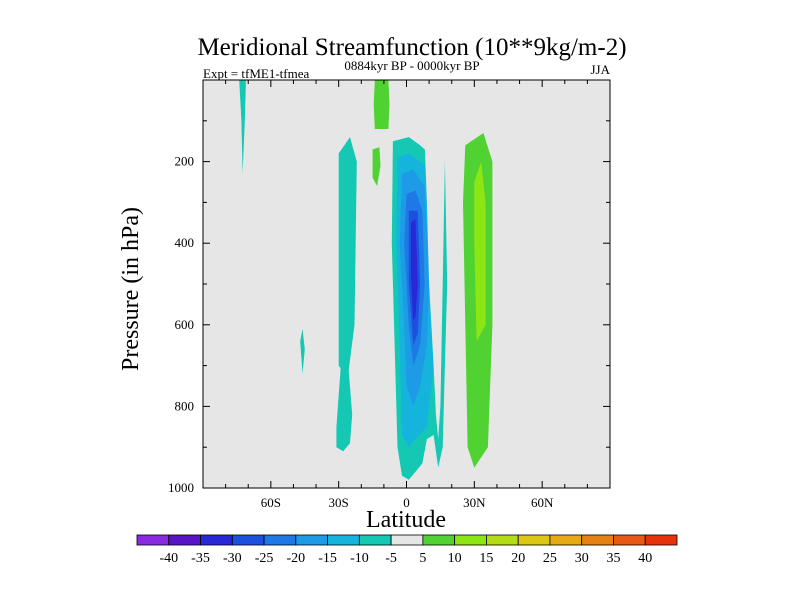 The height and width of the screenshot is (600, 800). I want to click on x-tick-label-0: 60S, so click(271, 502).